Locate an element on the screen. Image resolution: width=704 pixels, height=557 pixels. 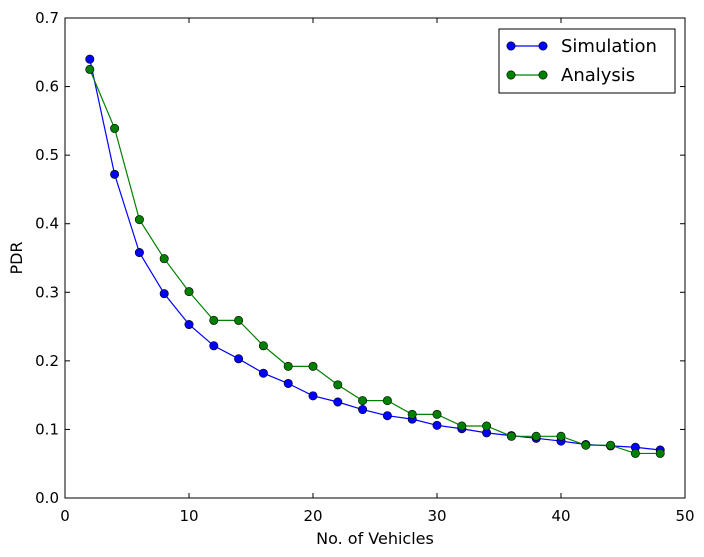
y-tick-label: 0.3 is located at coordinates (47, 292).